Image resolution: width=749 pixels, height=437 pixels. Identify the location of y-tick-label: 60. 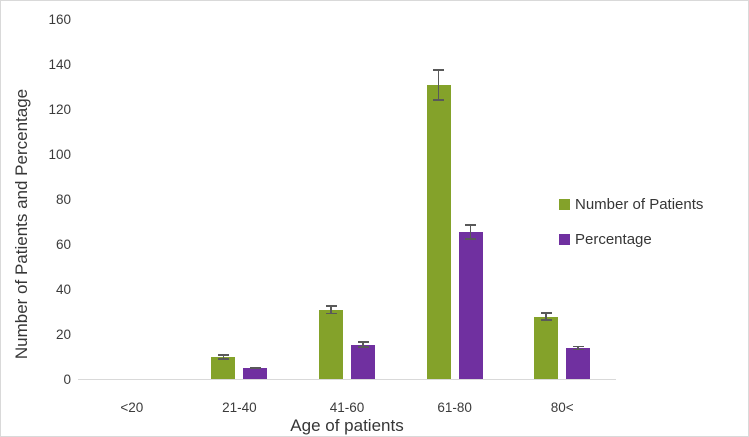
(63, 244).